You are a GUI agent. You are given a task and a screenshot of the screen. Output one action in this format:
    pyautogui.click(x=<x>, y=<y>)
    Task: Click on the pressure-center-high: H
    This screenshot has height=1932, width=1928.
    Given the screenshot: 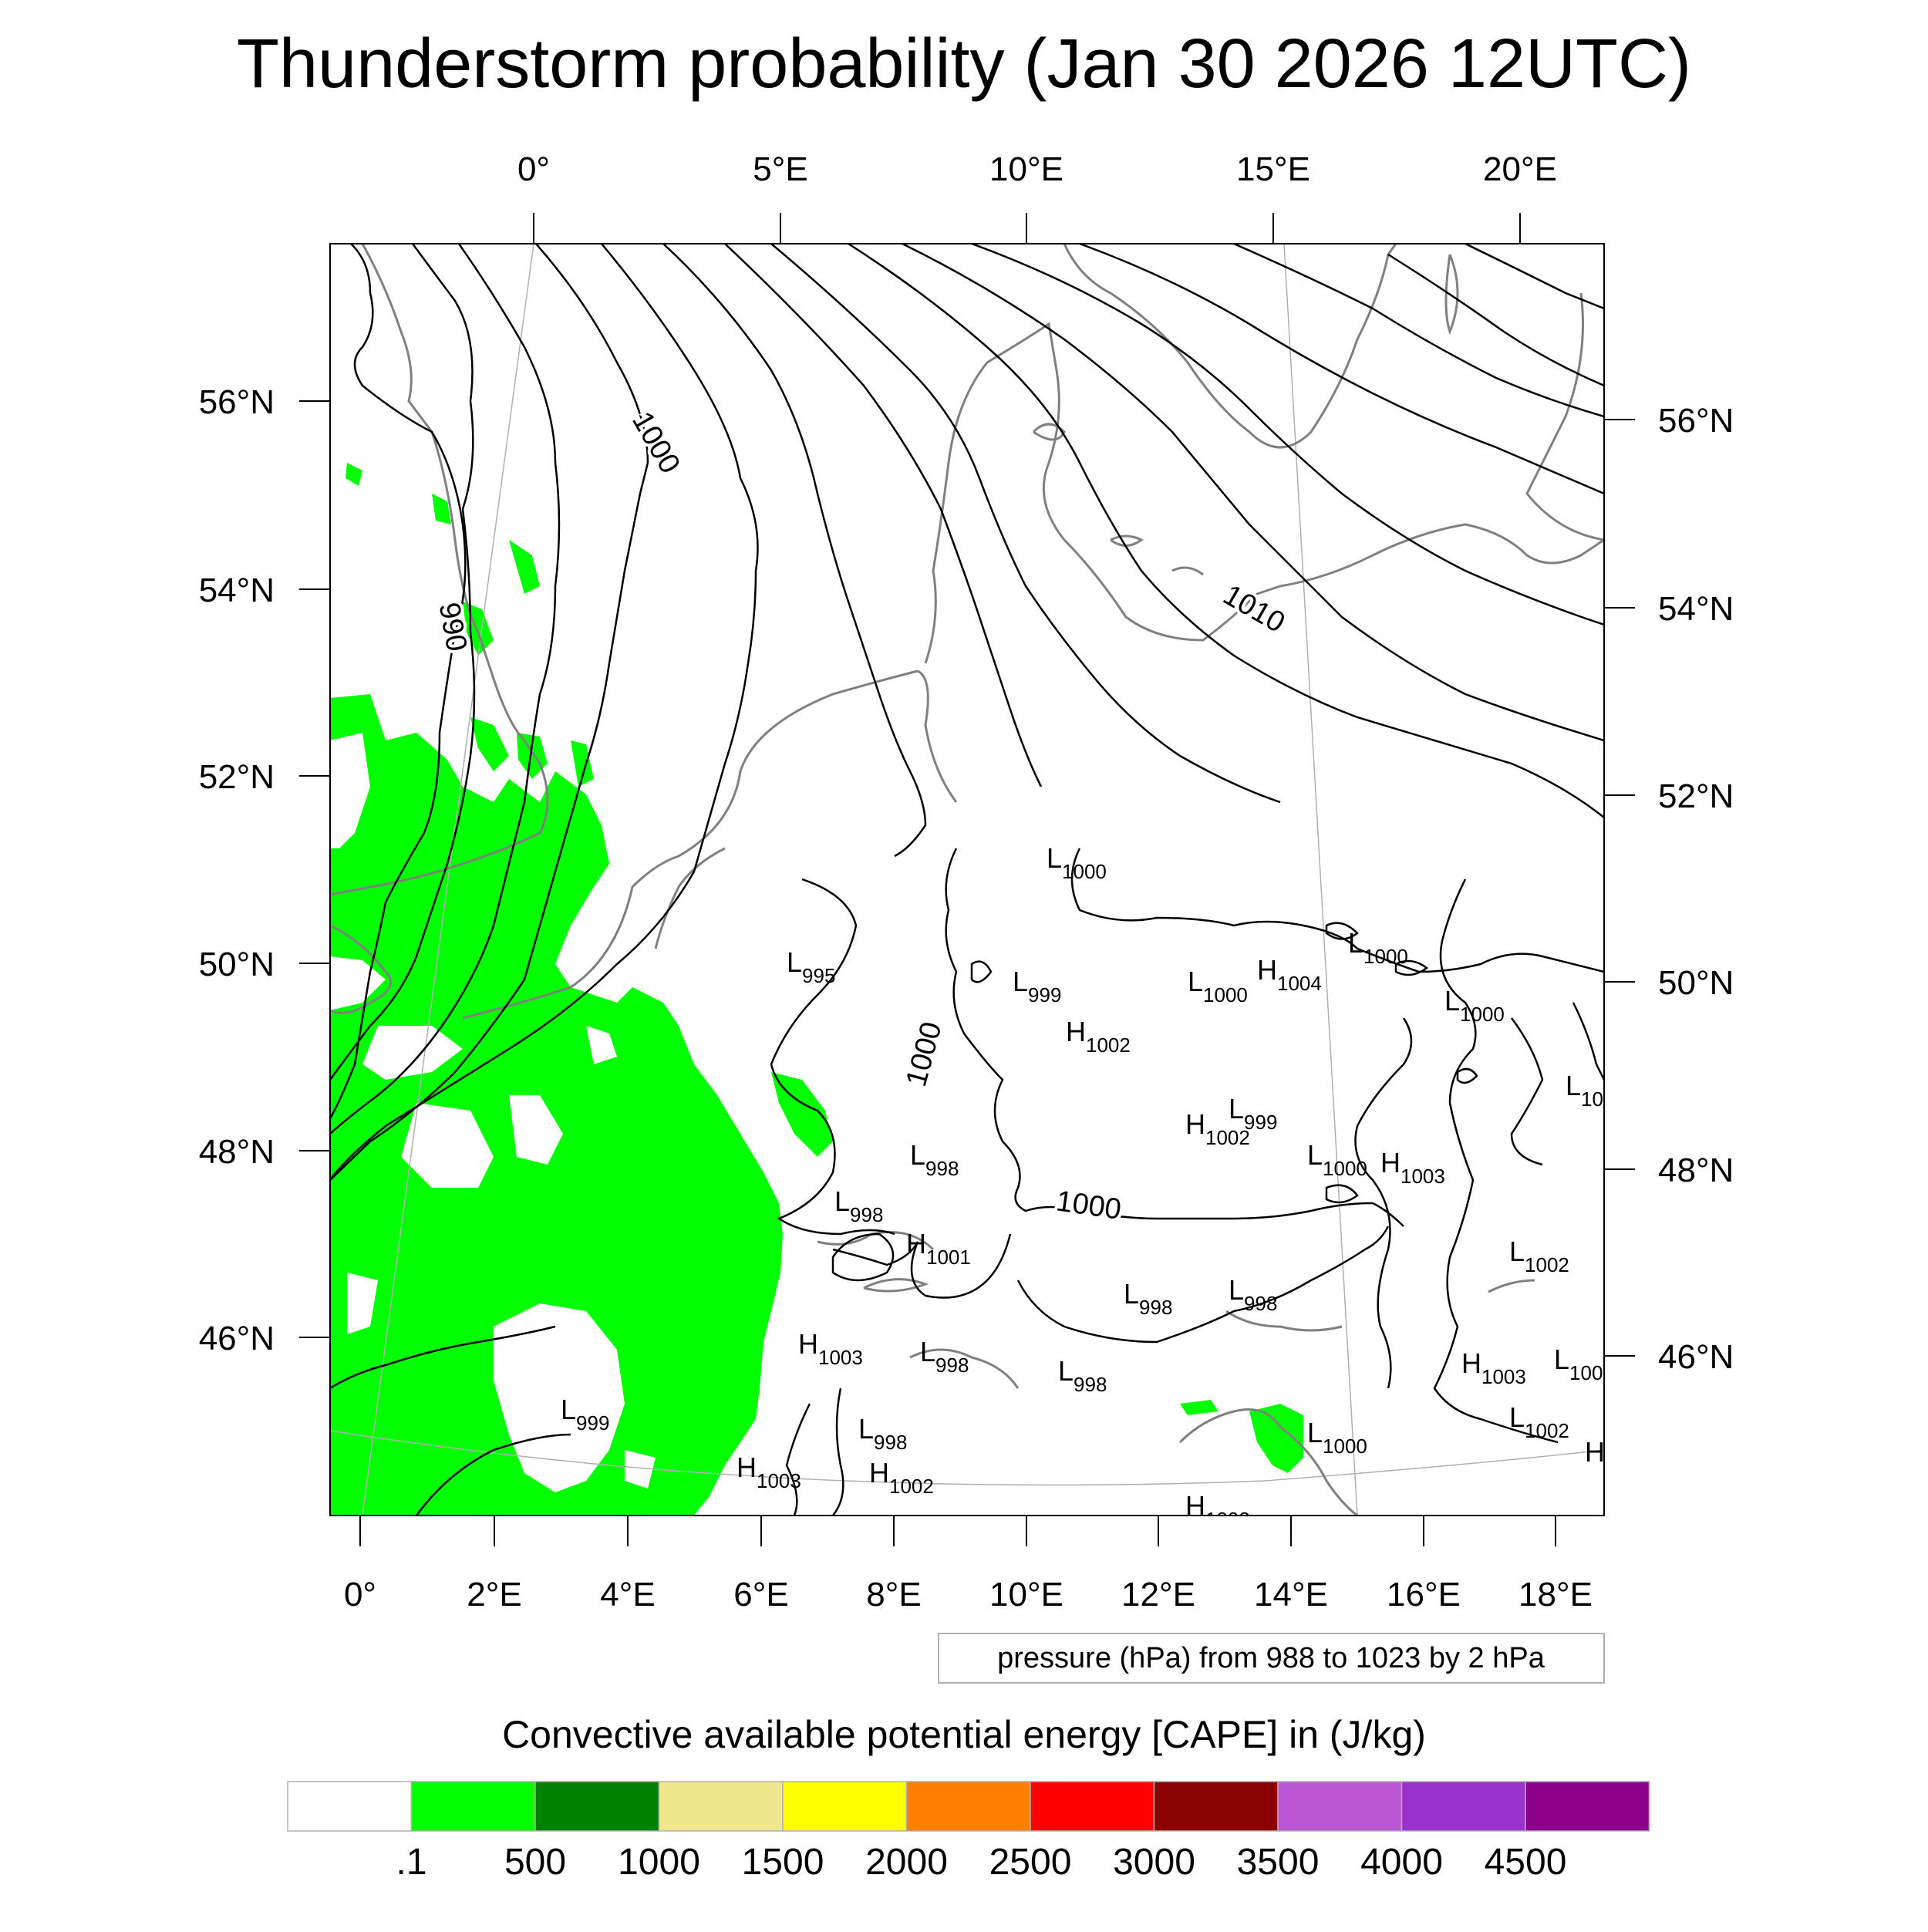 What is the action you would take?
    pyautogui.click(x=1595, y=1452)
    